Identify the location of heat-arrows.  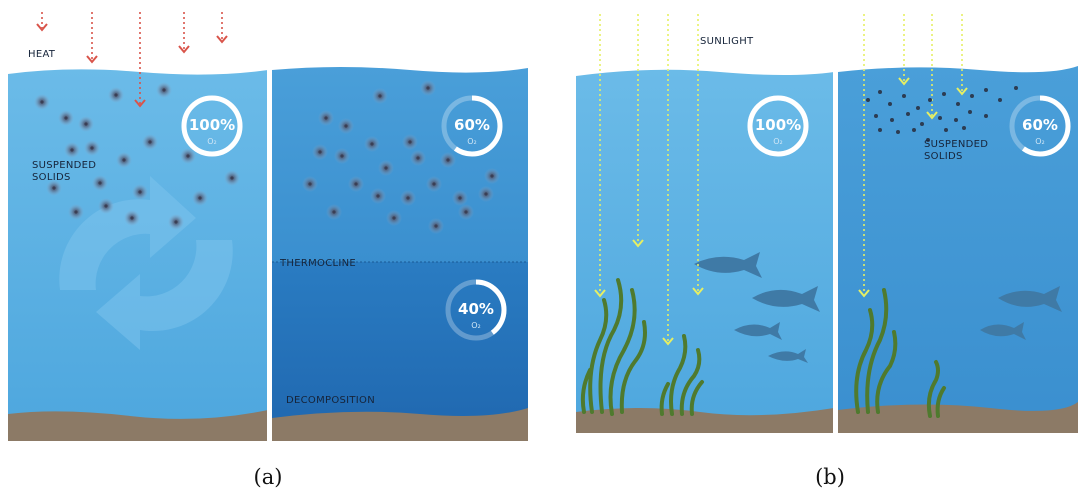
(132, 60).